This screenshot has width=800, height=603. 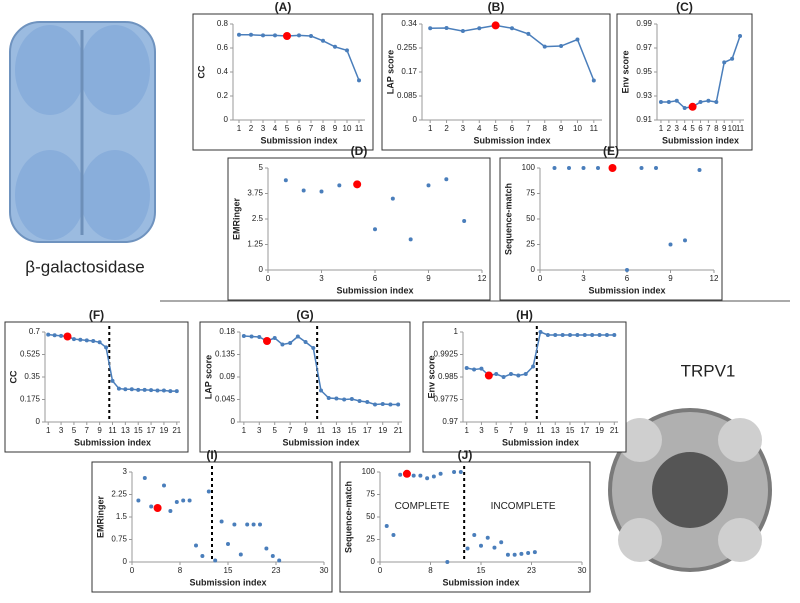 What do you see at coordinates (407, 95) in the screenshot?
I see `y-tick-label: 0.085` at bounding box center [407, 95].